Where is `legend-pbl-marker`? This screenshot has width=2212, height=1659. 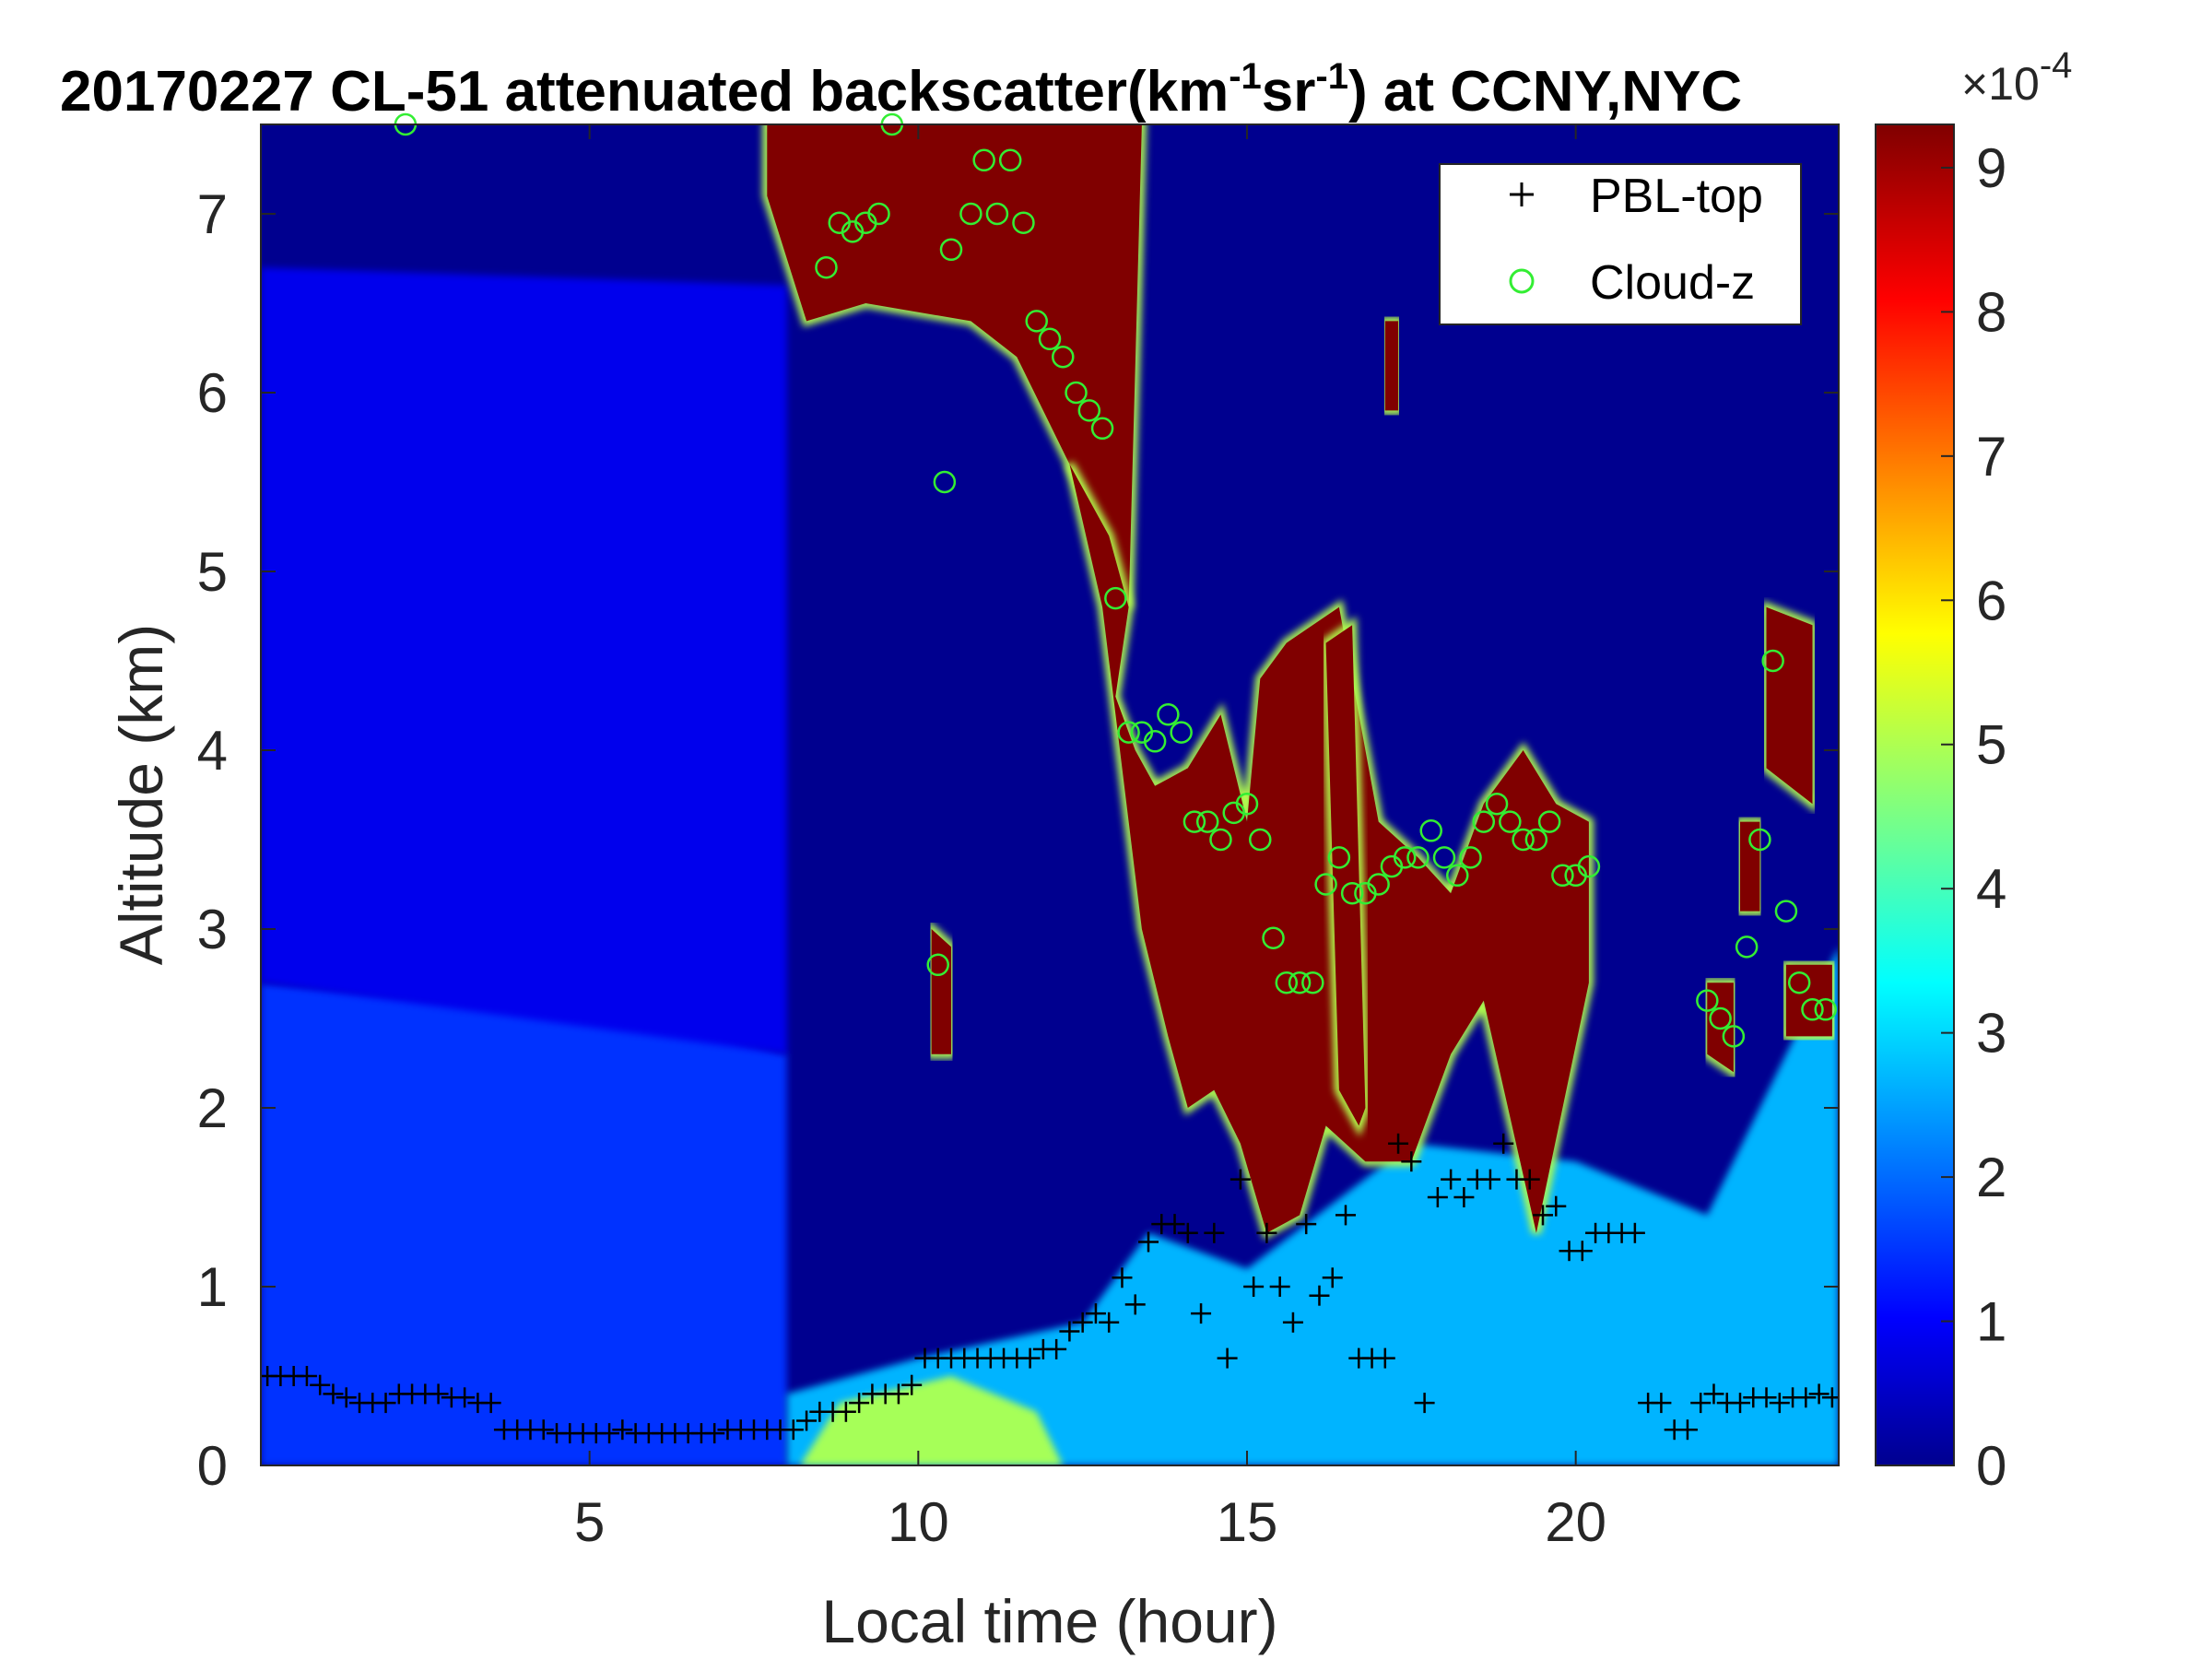
legend-pbl-marker is located at coordinates (1522, 194).